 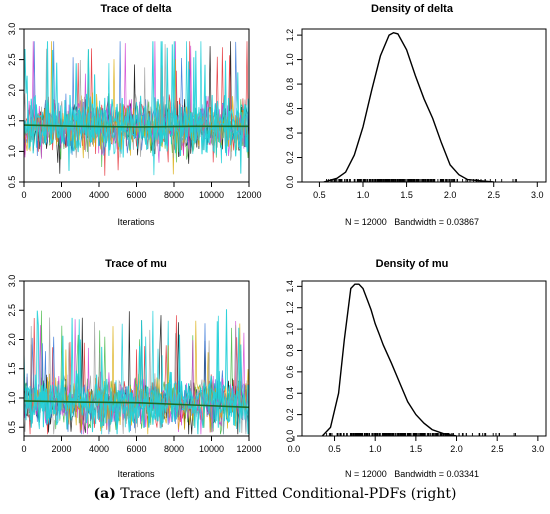 What do you see at coordinates (363, 195) in the screenshot?
I see `density-delta-xtick-label: 1.0` at bounding box center [363, 195].